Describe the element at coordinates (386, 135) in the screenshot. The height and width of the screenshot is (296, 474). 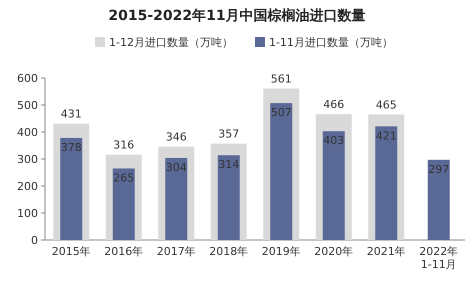
I see `data-label: 421` at that location.